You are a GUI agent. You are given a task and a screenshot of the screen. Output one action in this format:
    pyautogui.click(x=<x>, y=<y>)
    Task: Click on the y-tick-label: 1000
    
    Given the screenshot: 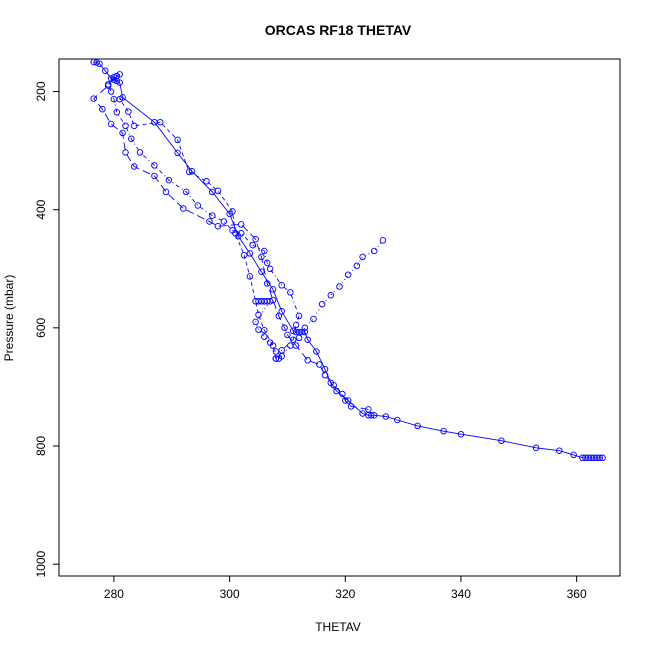 What is the action you would take?
    pyautogui.click(x=41, y=564)
    